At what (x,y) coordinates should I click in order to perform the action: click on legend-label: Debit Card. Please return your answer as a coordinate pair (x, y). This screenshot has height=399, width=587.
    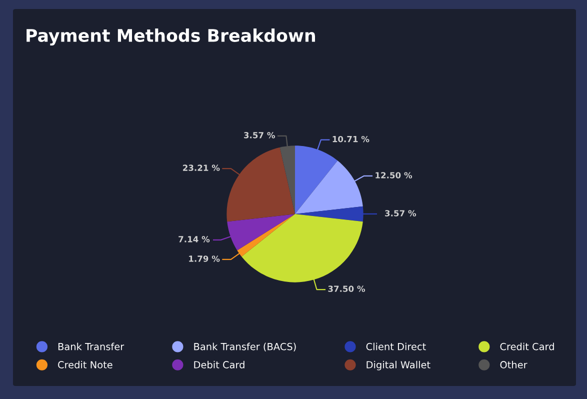
    Looking at the image, I should click on (219, 364).